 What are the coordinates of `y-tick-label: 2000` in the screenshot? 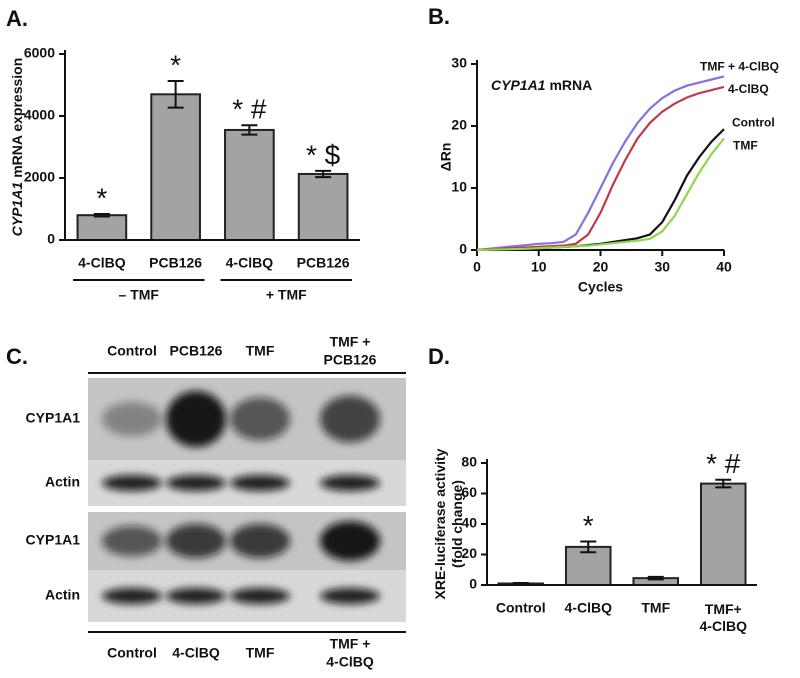 It's located at (39, 177).